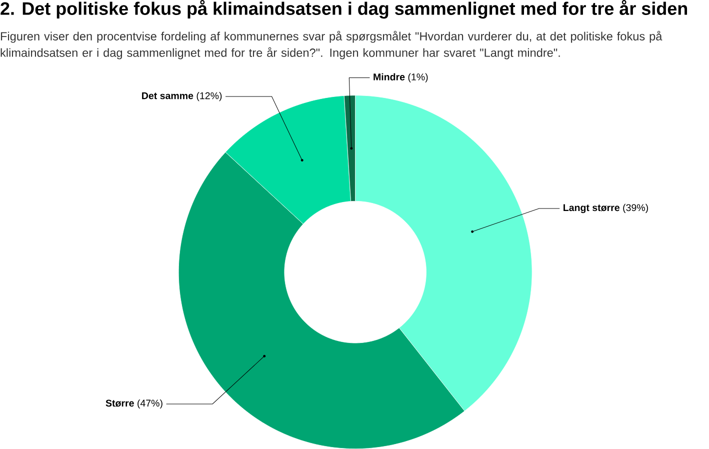 The image size is (709, 449). Describe the element at coordinates (592, 209) in the screenshot. I see `slice-label: Langt større` at that location.